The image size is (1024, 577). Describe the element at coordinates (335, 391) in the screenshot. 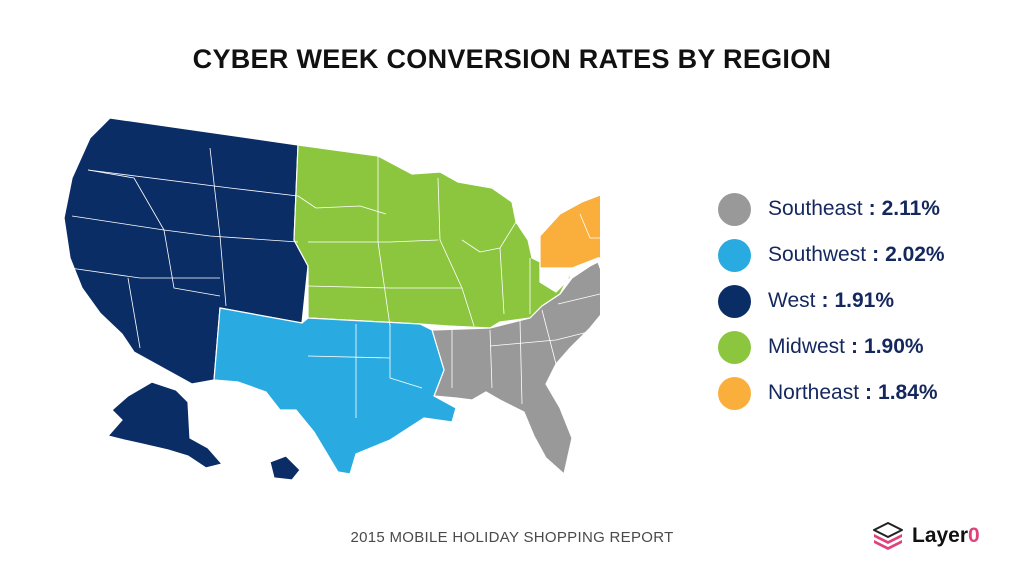

I see `region-southwest` at that location.